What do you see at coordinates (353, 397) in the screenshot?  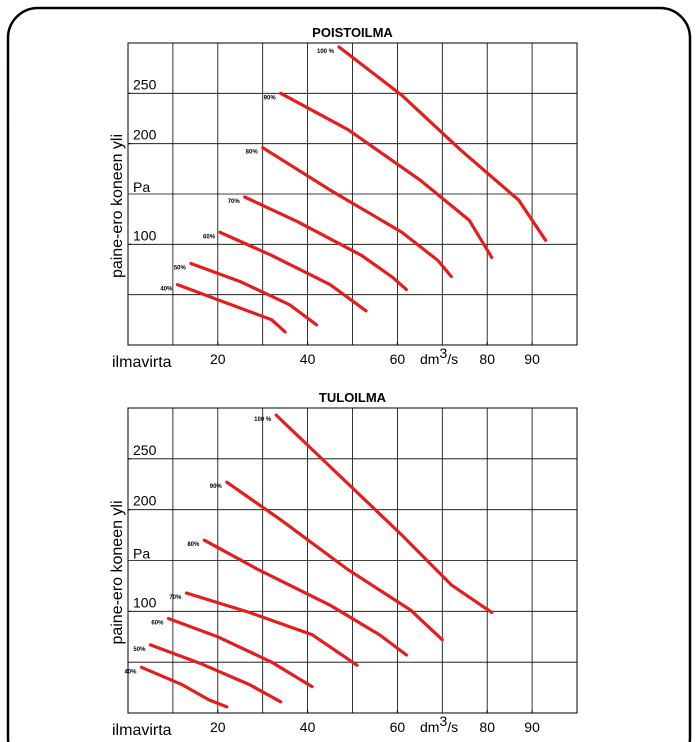 I see `chart-title: TULOILMA` at bounding box center [353, 397].